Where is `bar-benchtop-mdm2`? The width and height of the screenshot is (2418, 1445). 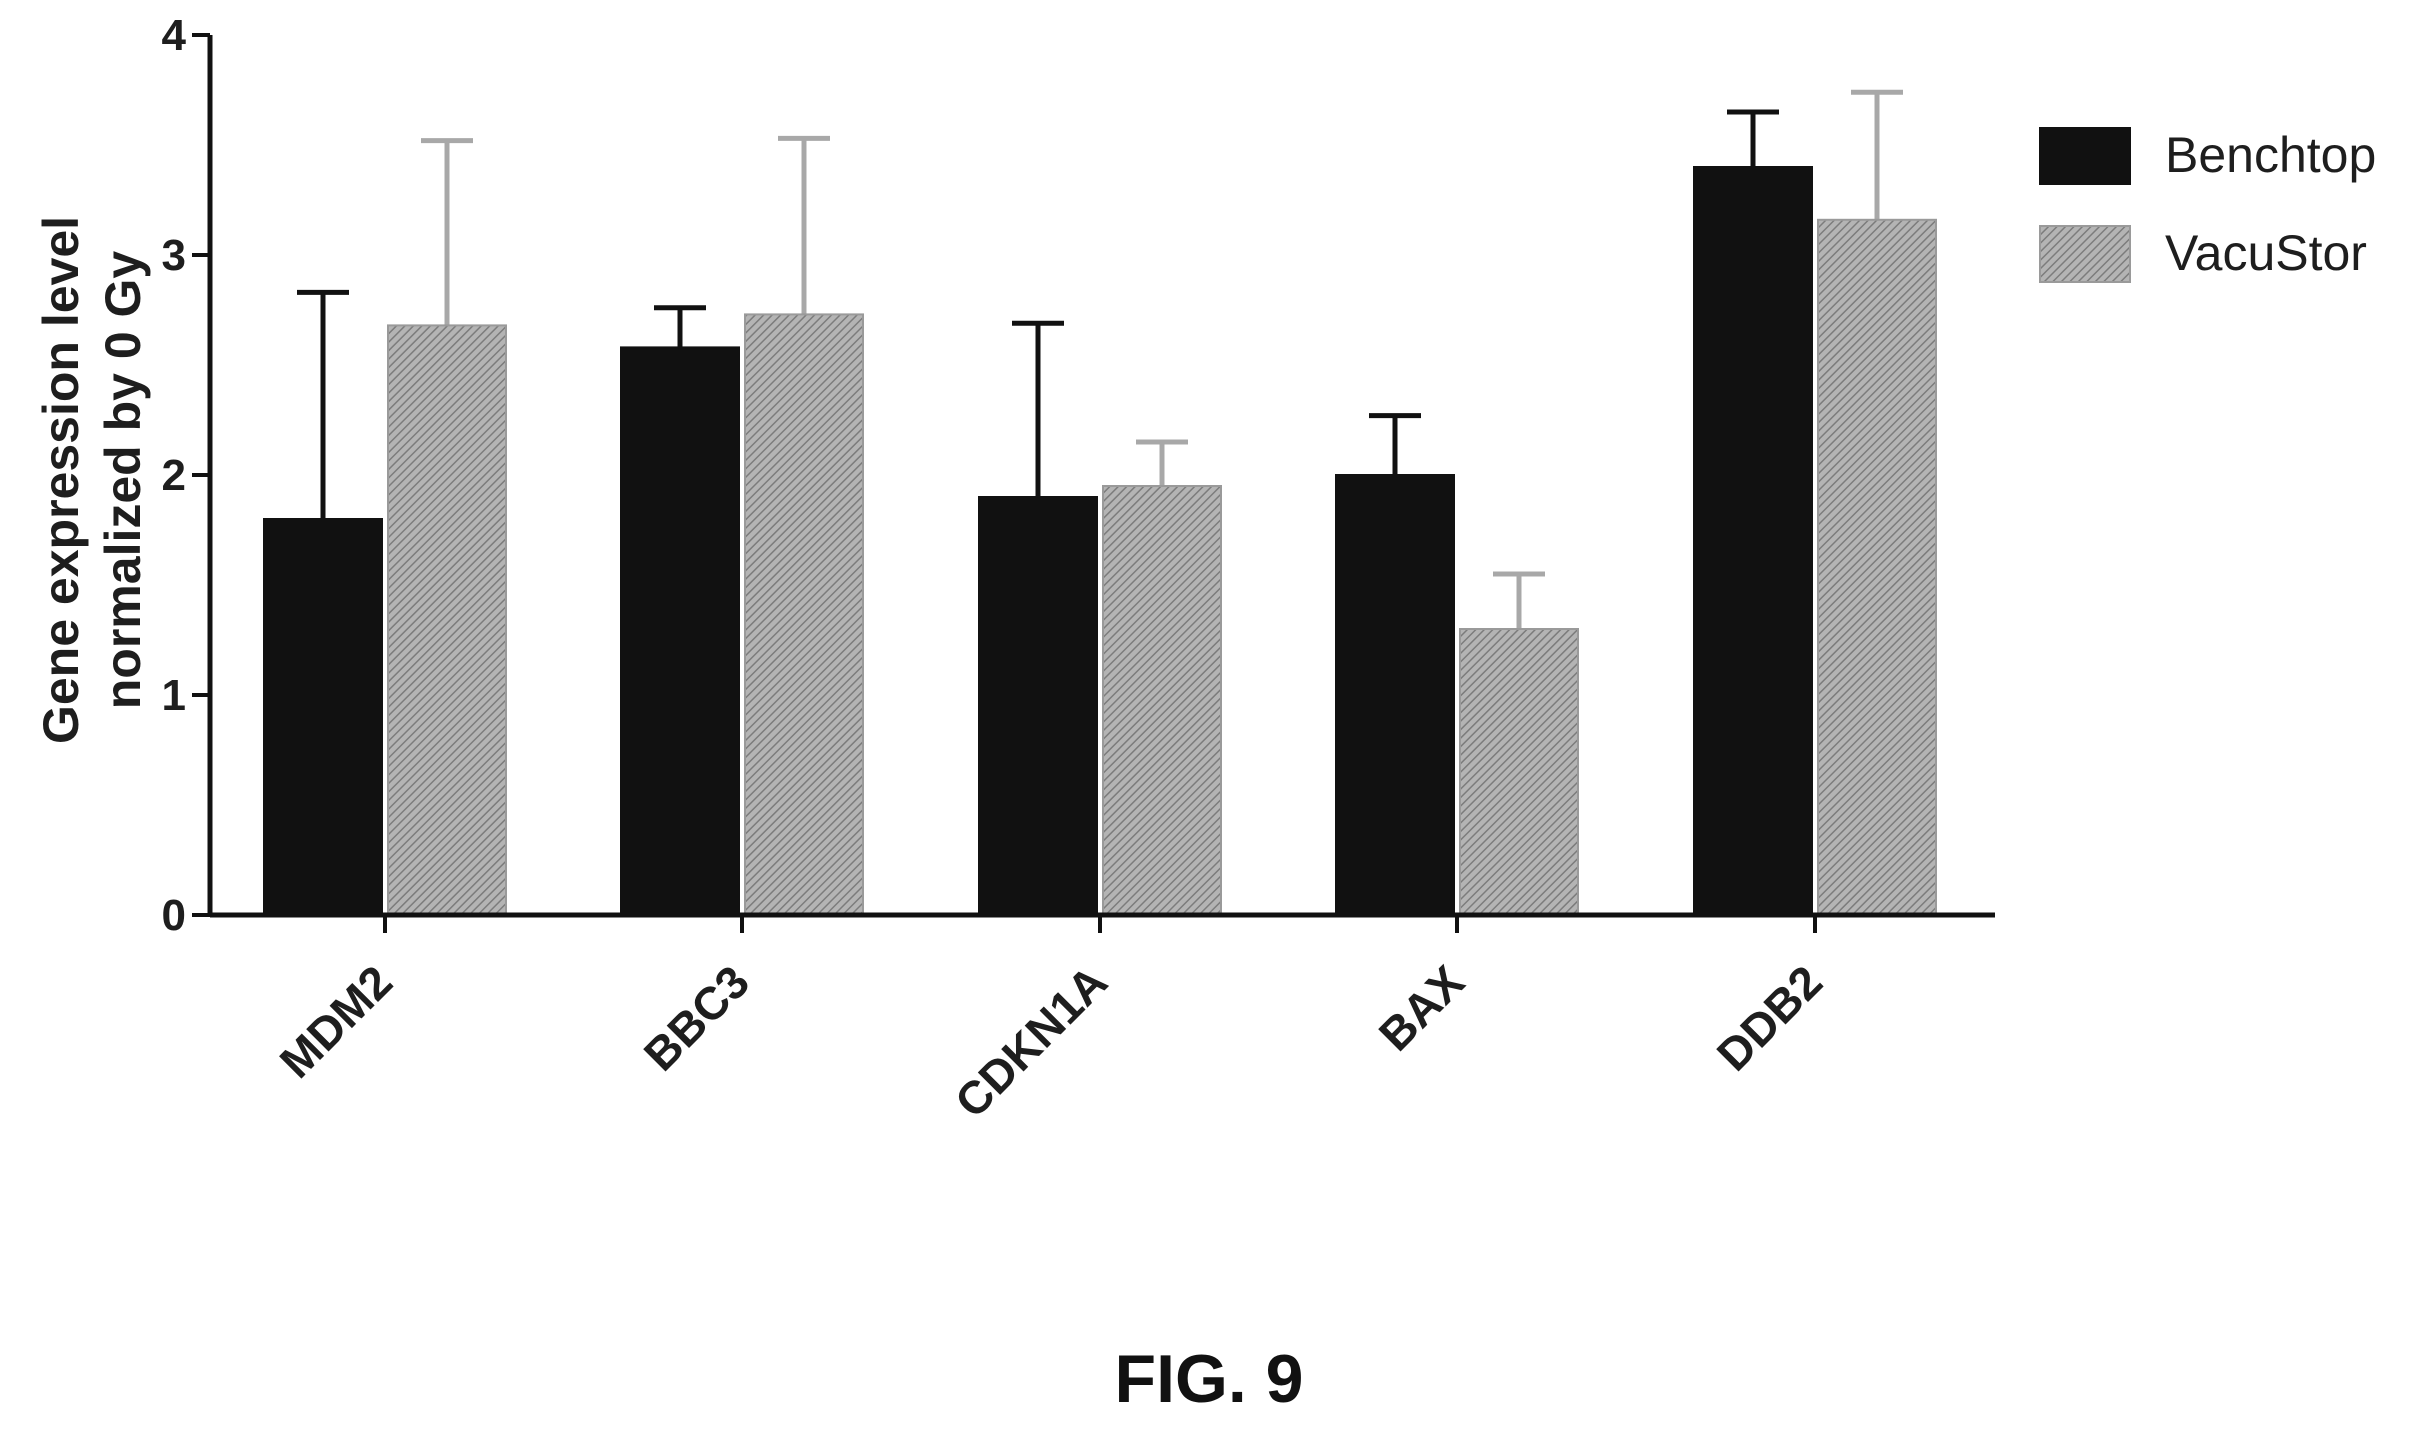 bar-benchtop-mdm2 is located at coordinates (323, 717).